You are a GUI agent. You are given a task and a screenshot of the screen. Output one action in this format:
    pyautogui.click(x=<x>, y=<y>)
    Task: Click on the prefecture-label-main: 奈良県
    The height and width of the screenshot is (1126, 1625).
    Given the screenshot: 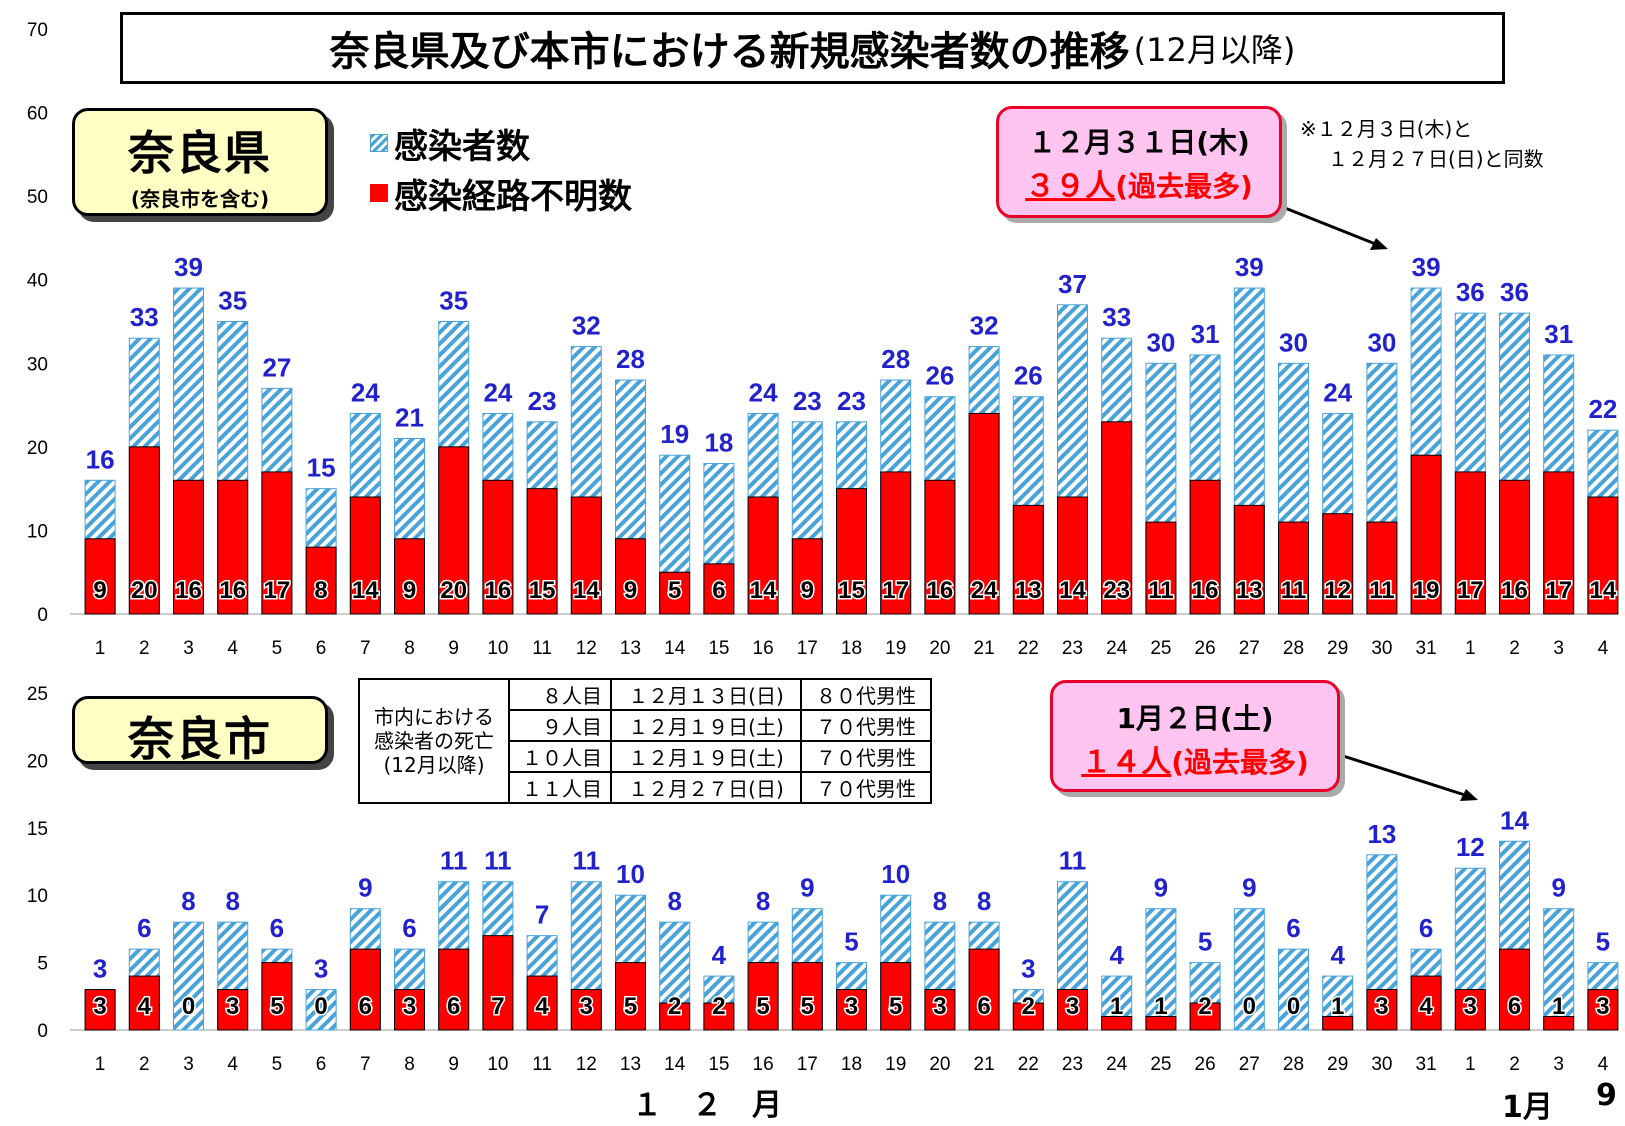 What is the action you would take?
    pyautogui.click(x=200, y=153)
    